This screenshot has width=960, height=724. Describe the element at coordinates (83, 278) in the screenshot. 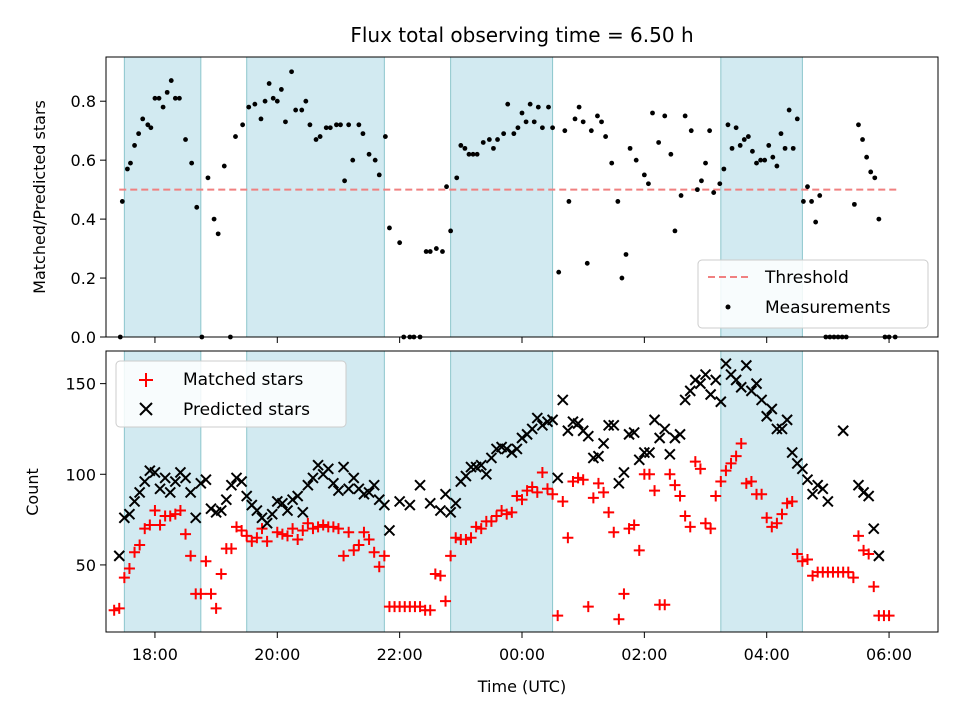

I see `y-tick-label: 0.2` at that location.